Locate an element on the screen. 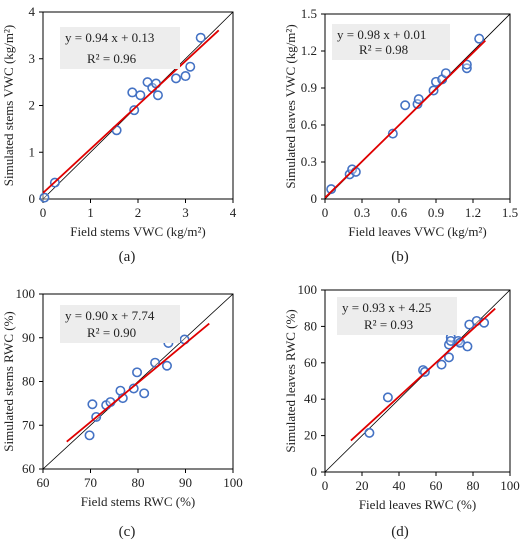 Image resolution: width=524 pixels, height=550 pixels. x-tick-label: 90 is located at coordinates (185, 482).